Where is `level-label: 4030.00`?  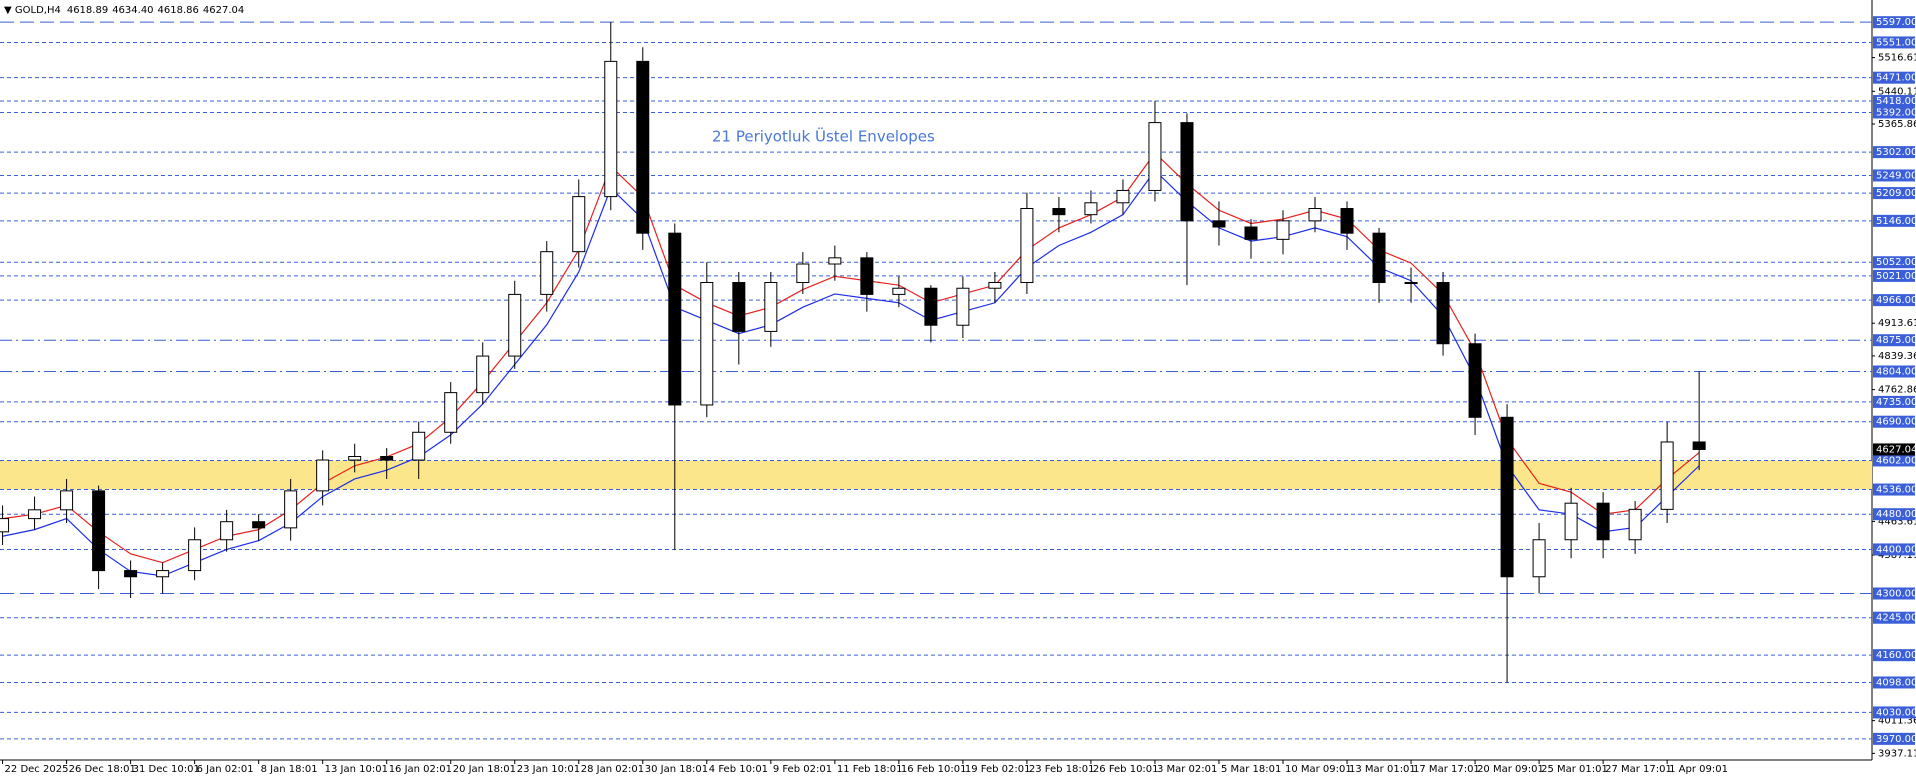
level-label: 4030.00 is located at coordinates (1896, 712).